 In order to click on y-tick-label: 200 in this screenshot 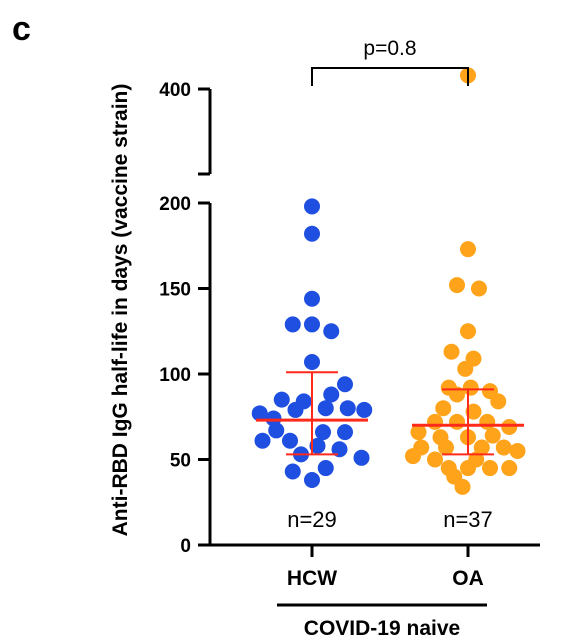, I will do `click(175, 204)`.